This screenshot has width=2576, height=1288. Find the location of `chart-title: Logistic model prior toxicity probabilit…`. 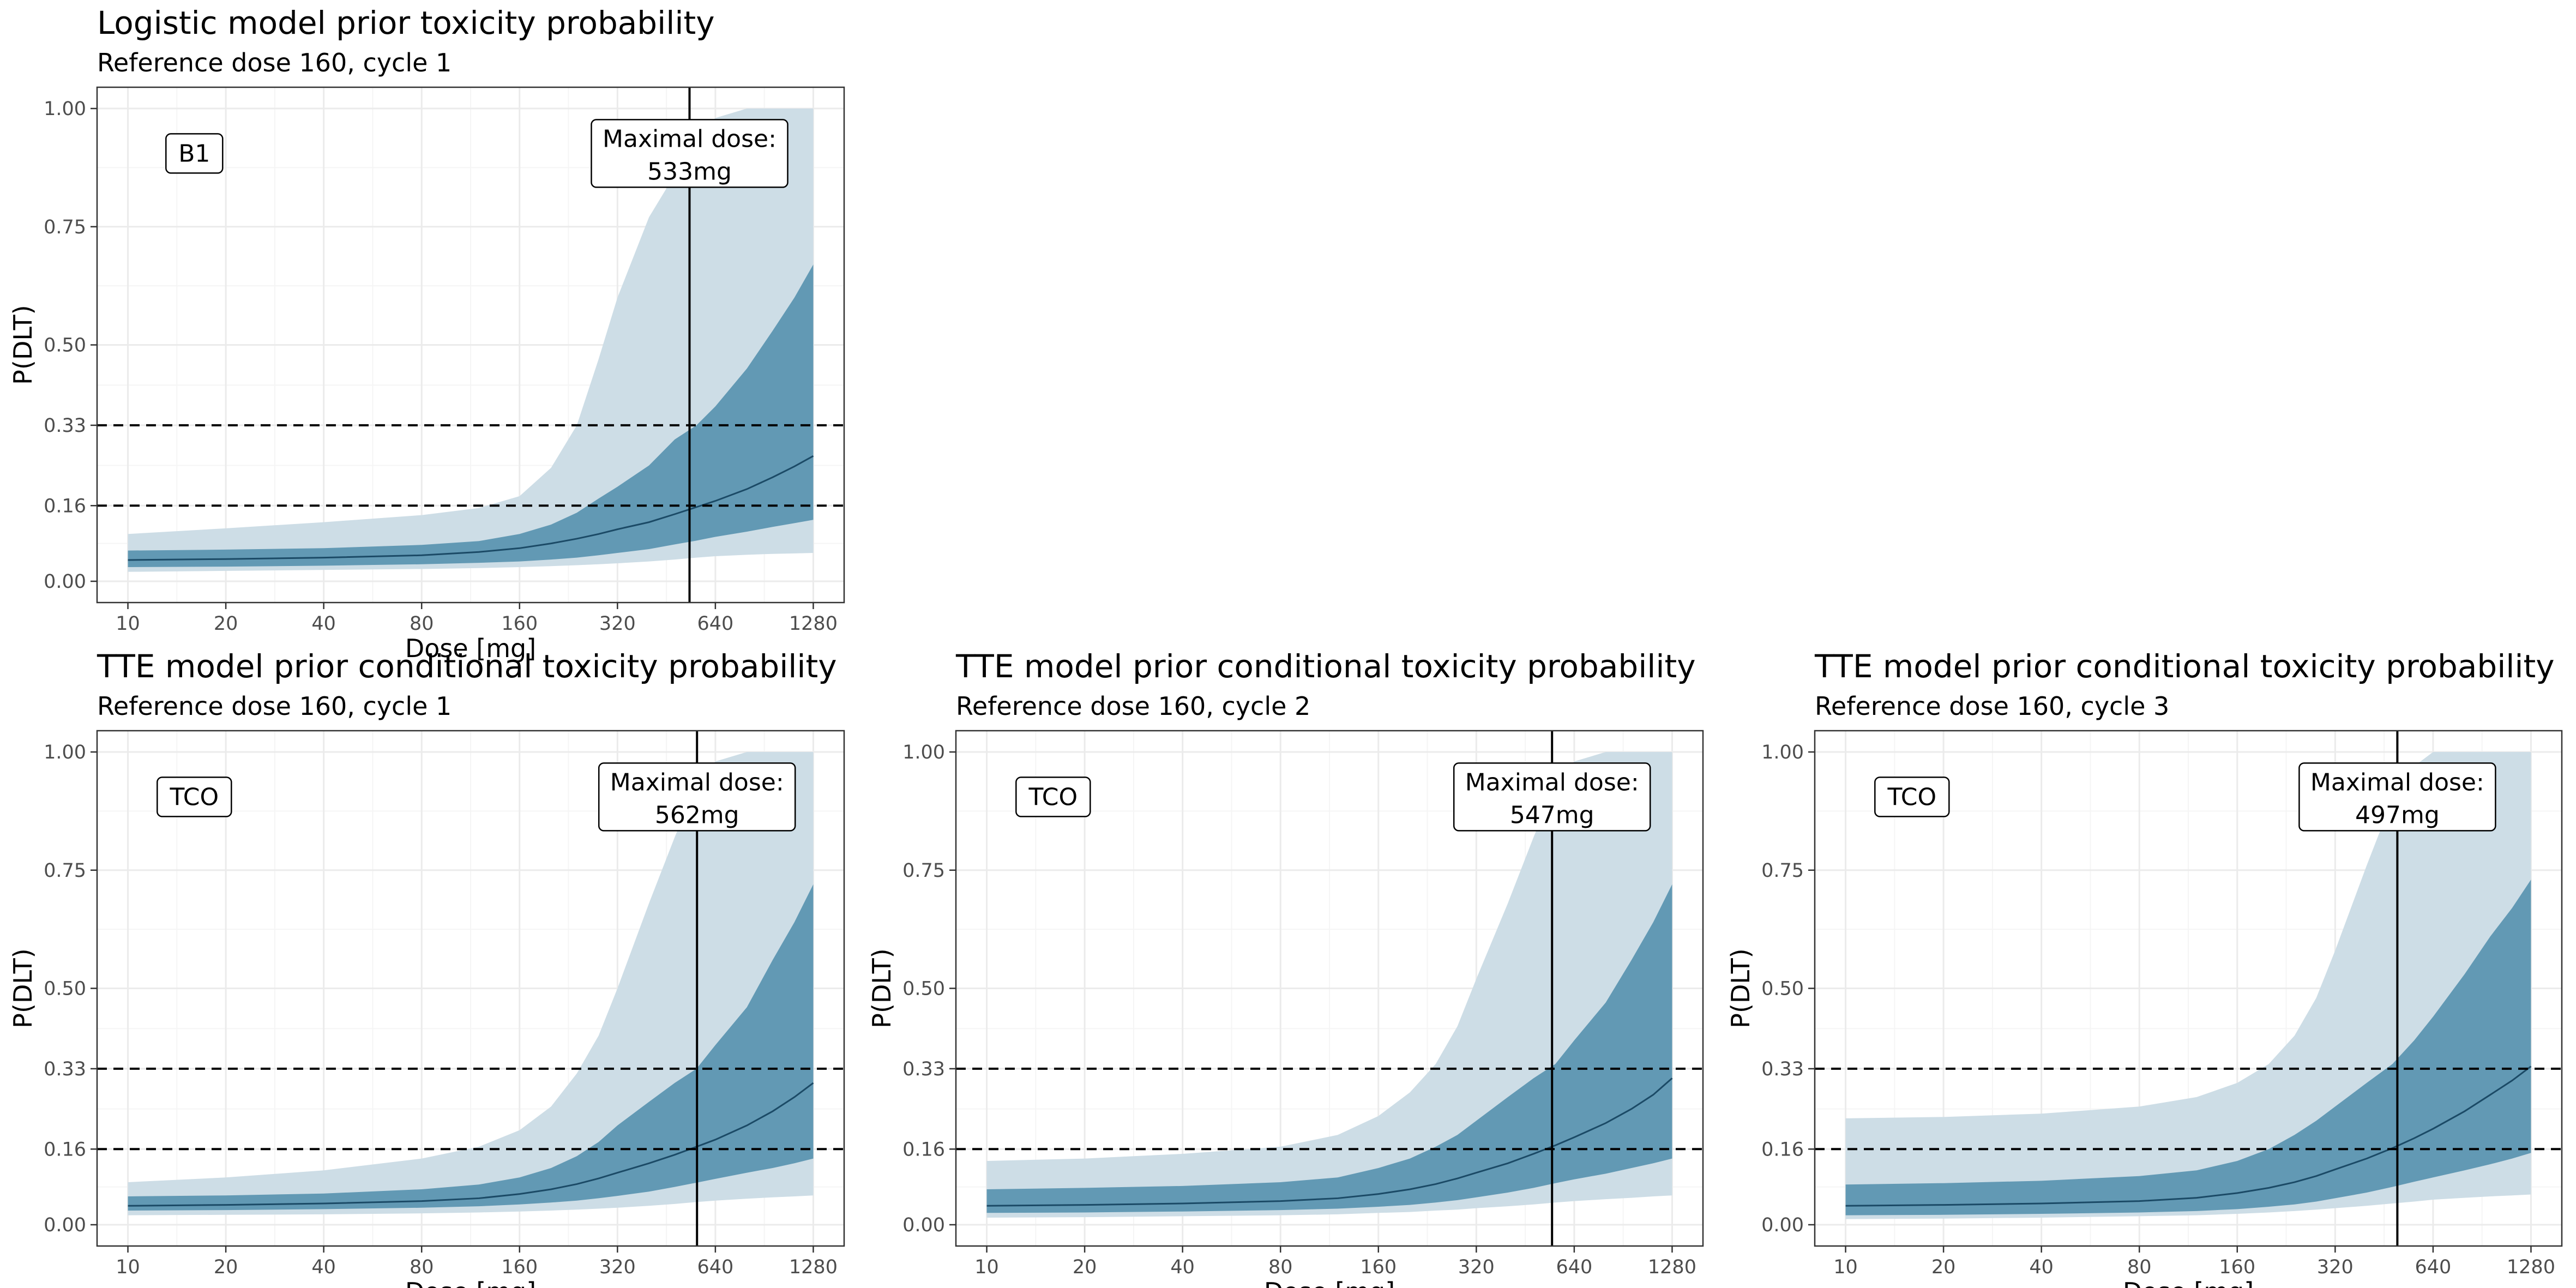

chart-title: Logistic model prior toxicity probabilit… is located at coordinates (406, 22).